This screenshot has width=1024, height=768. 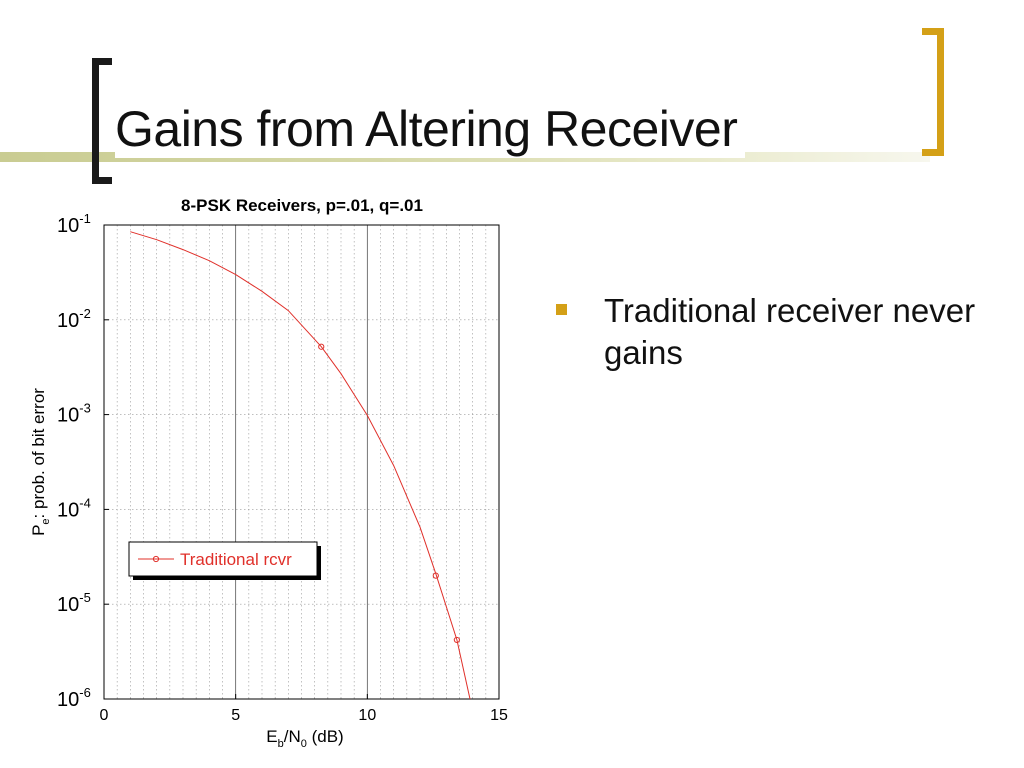 What do you see at coordinates (933, 92) in the screenshot?
I see `right-bracket-decoration` at bounding box center [933, 92].